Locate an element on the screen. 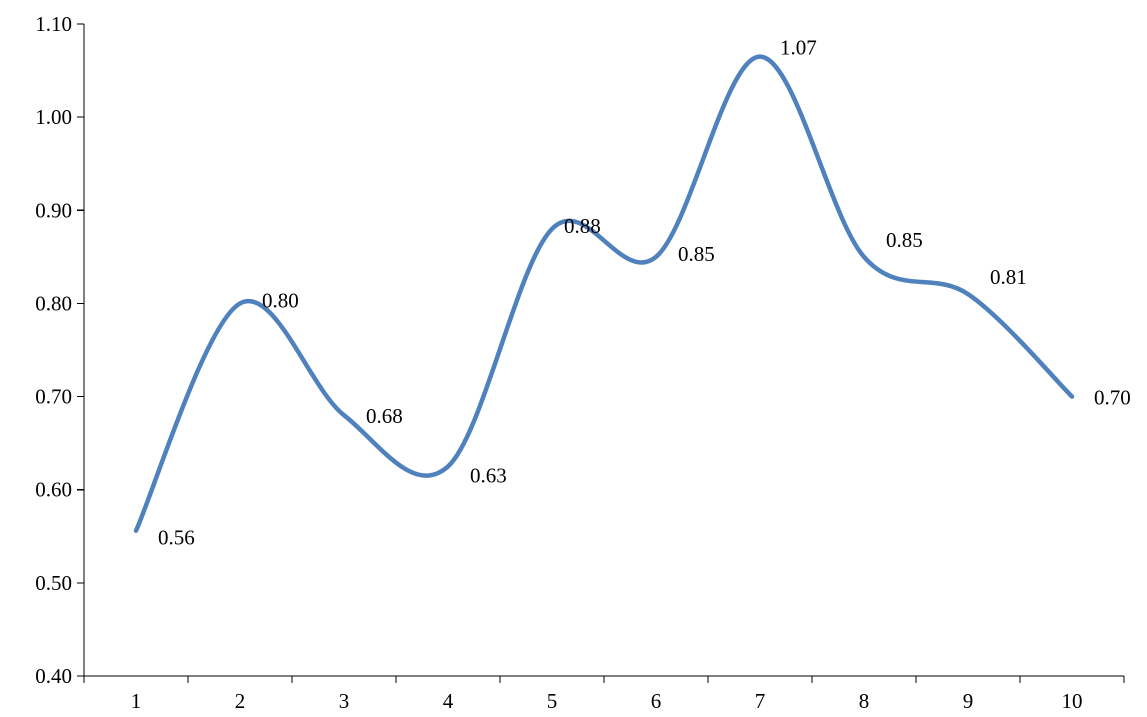  x-tick-label: 4 is located at coordinates (448, 701).